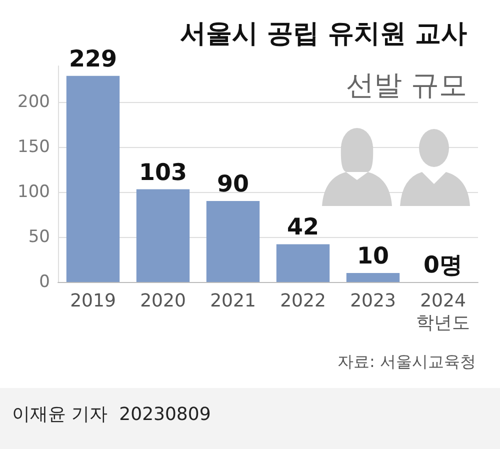 This screenshot has height=449, width=500. I want to click on x-tick-label: 2021, so click(233, 301).